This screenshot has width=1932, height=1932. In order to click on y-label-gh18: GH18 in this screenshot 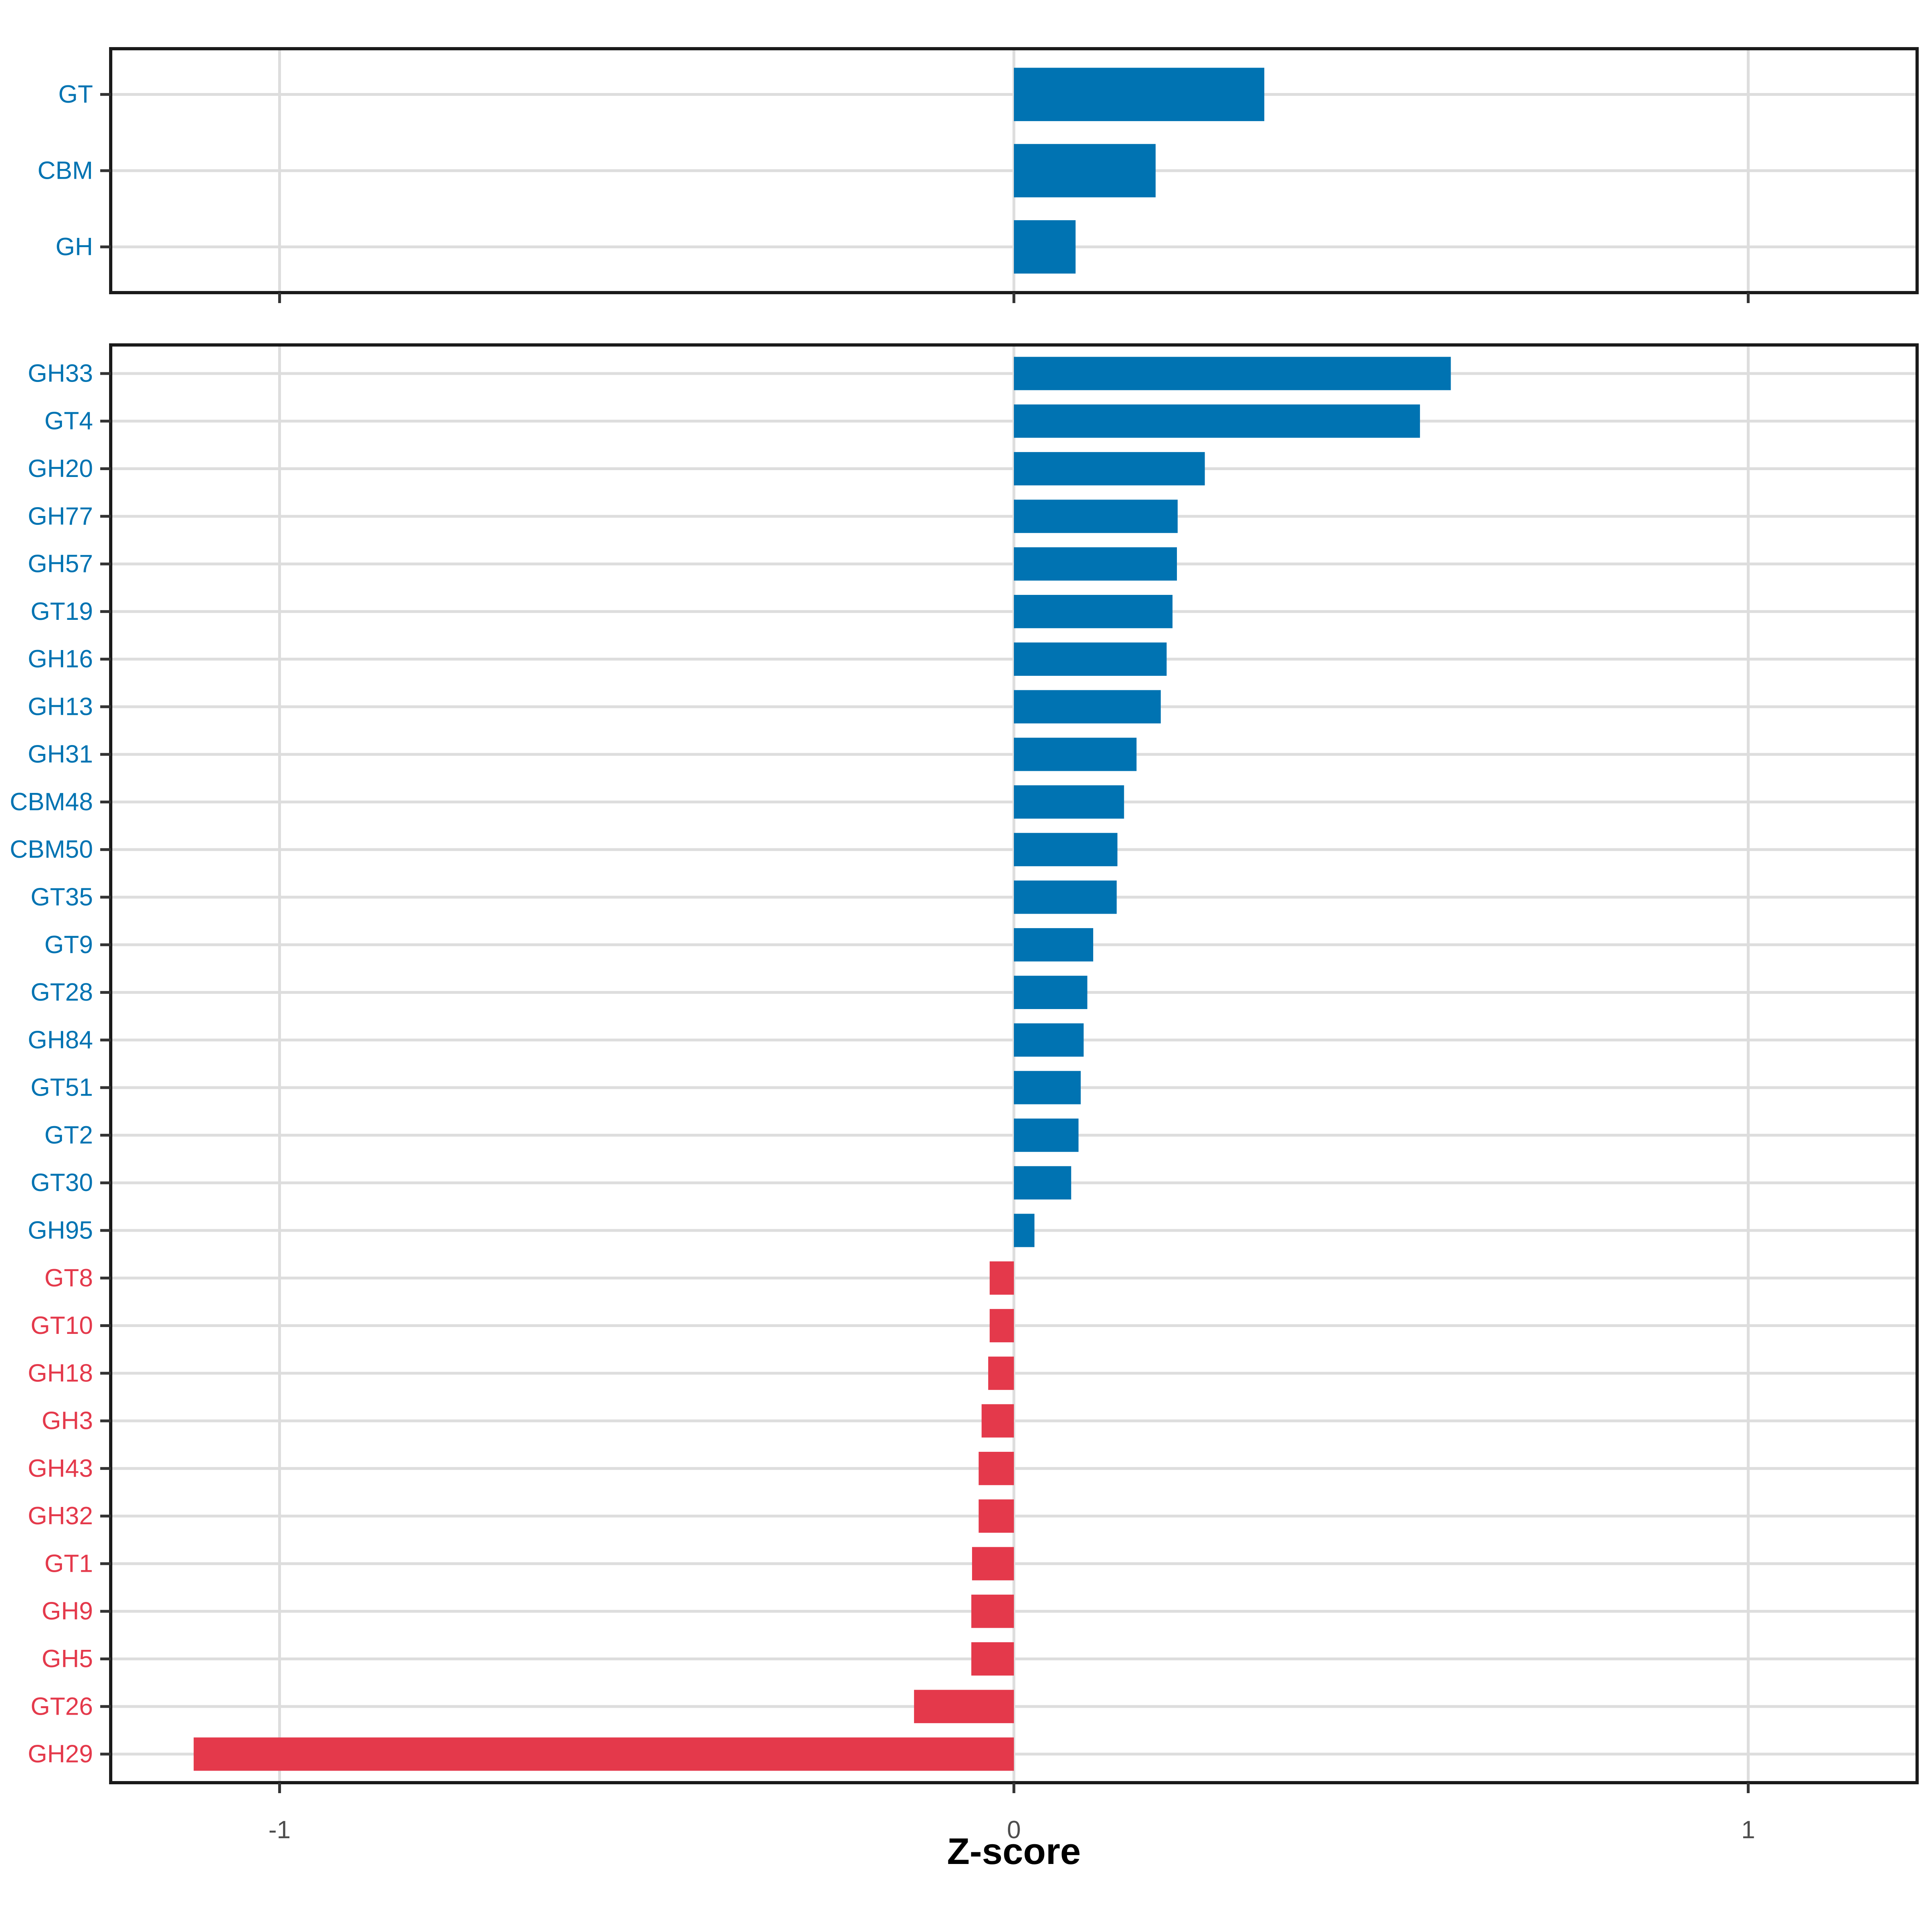, I will do `click(60, 1373)`.